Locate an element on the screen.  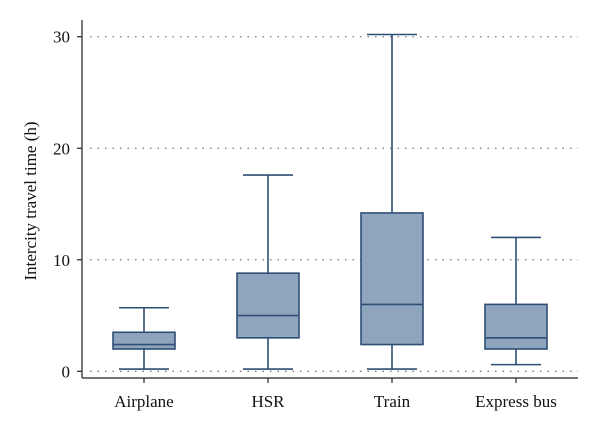
box-hsr is located at coordinates (268, 278).